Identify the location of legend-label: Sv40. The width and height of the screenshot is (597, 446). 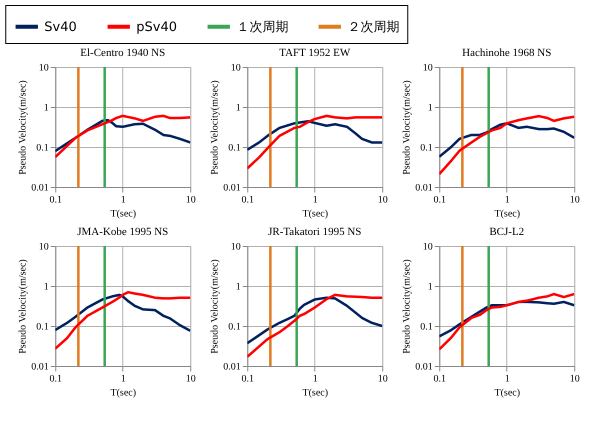
(60, 27).